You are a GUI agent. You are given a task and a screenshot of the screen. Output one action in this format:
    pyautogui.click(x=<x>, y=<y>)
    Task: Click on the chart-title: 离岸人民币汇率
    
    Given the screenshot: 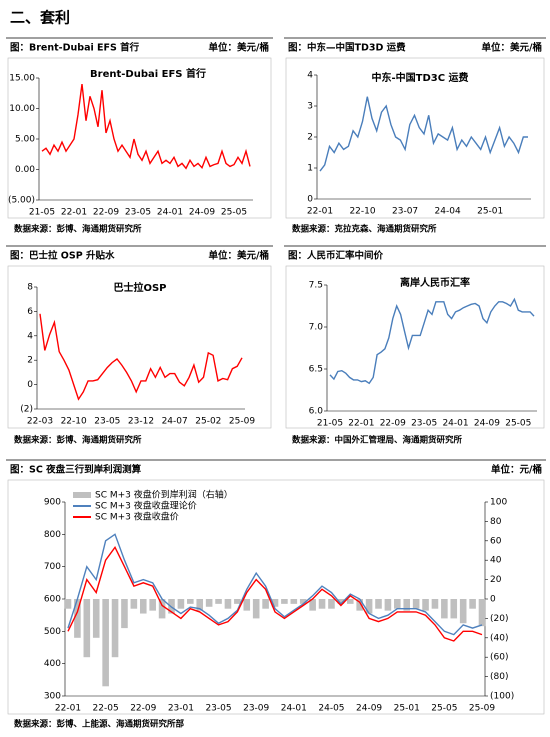 What is the action you would take?
    pyautogui.click(x=435, y=282)
    